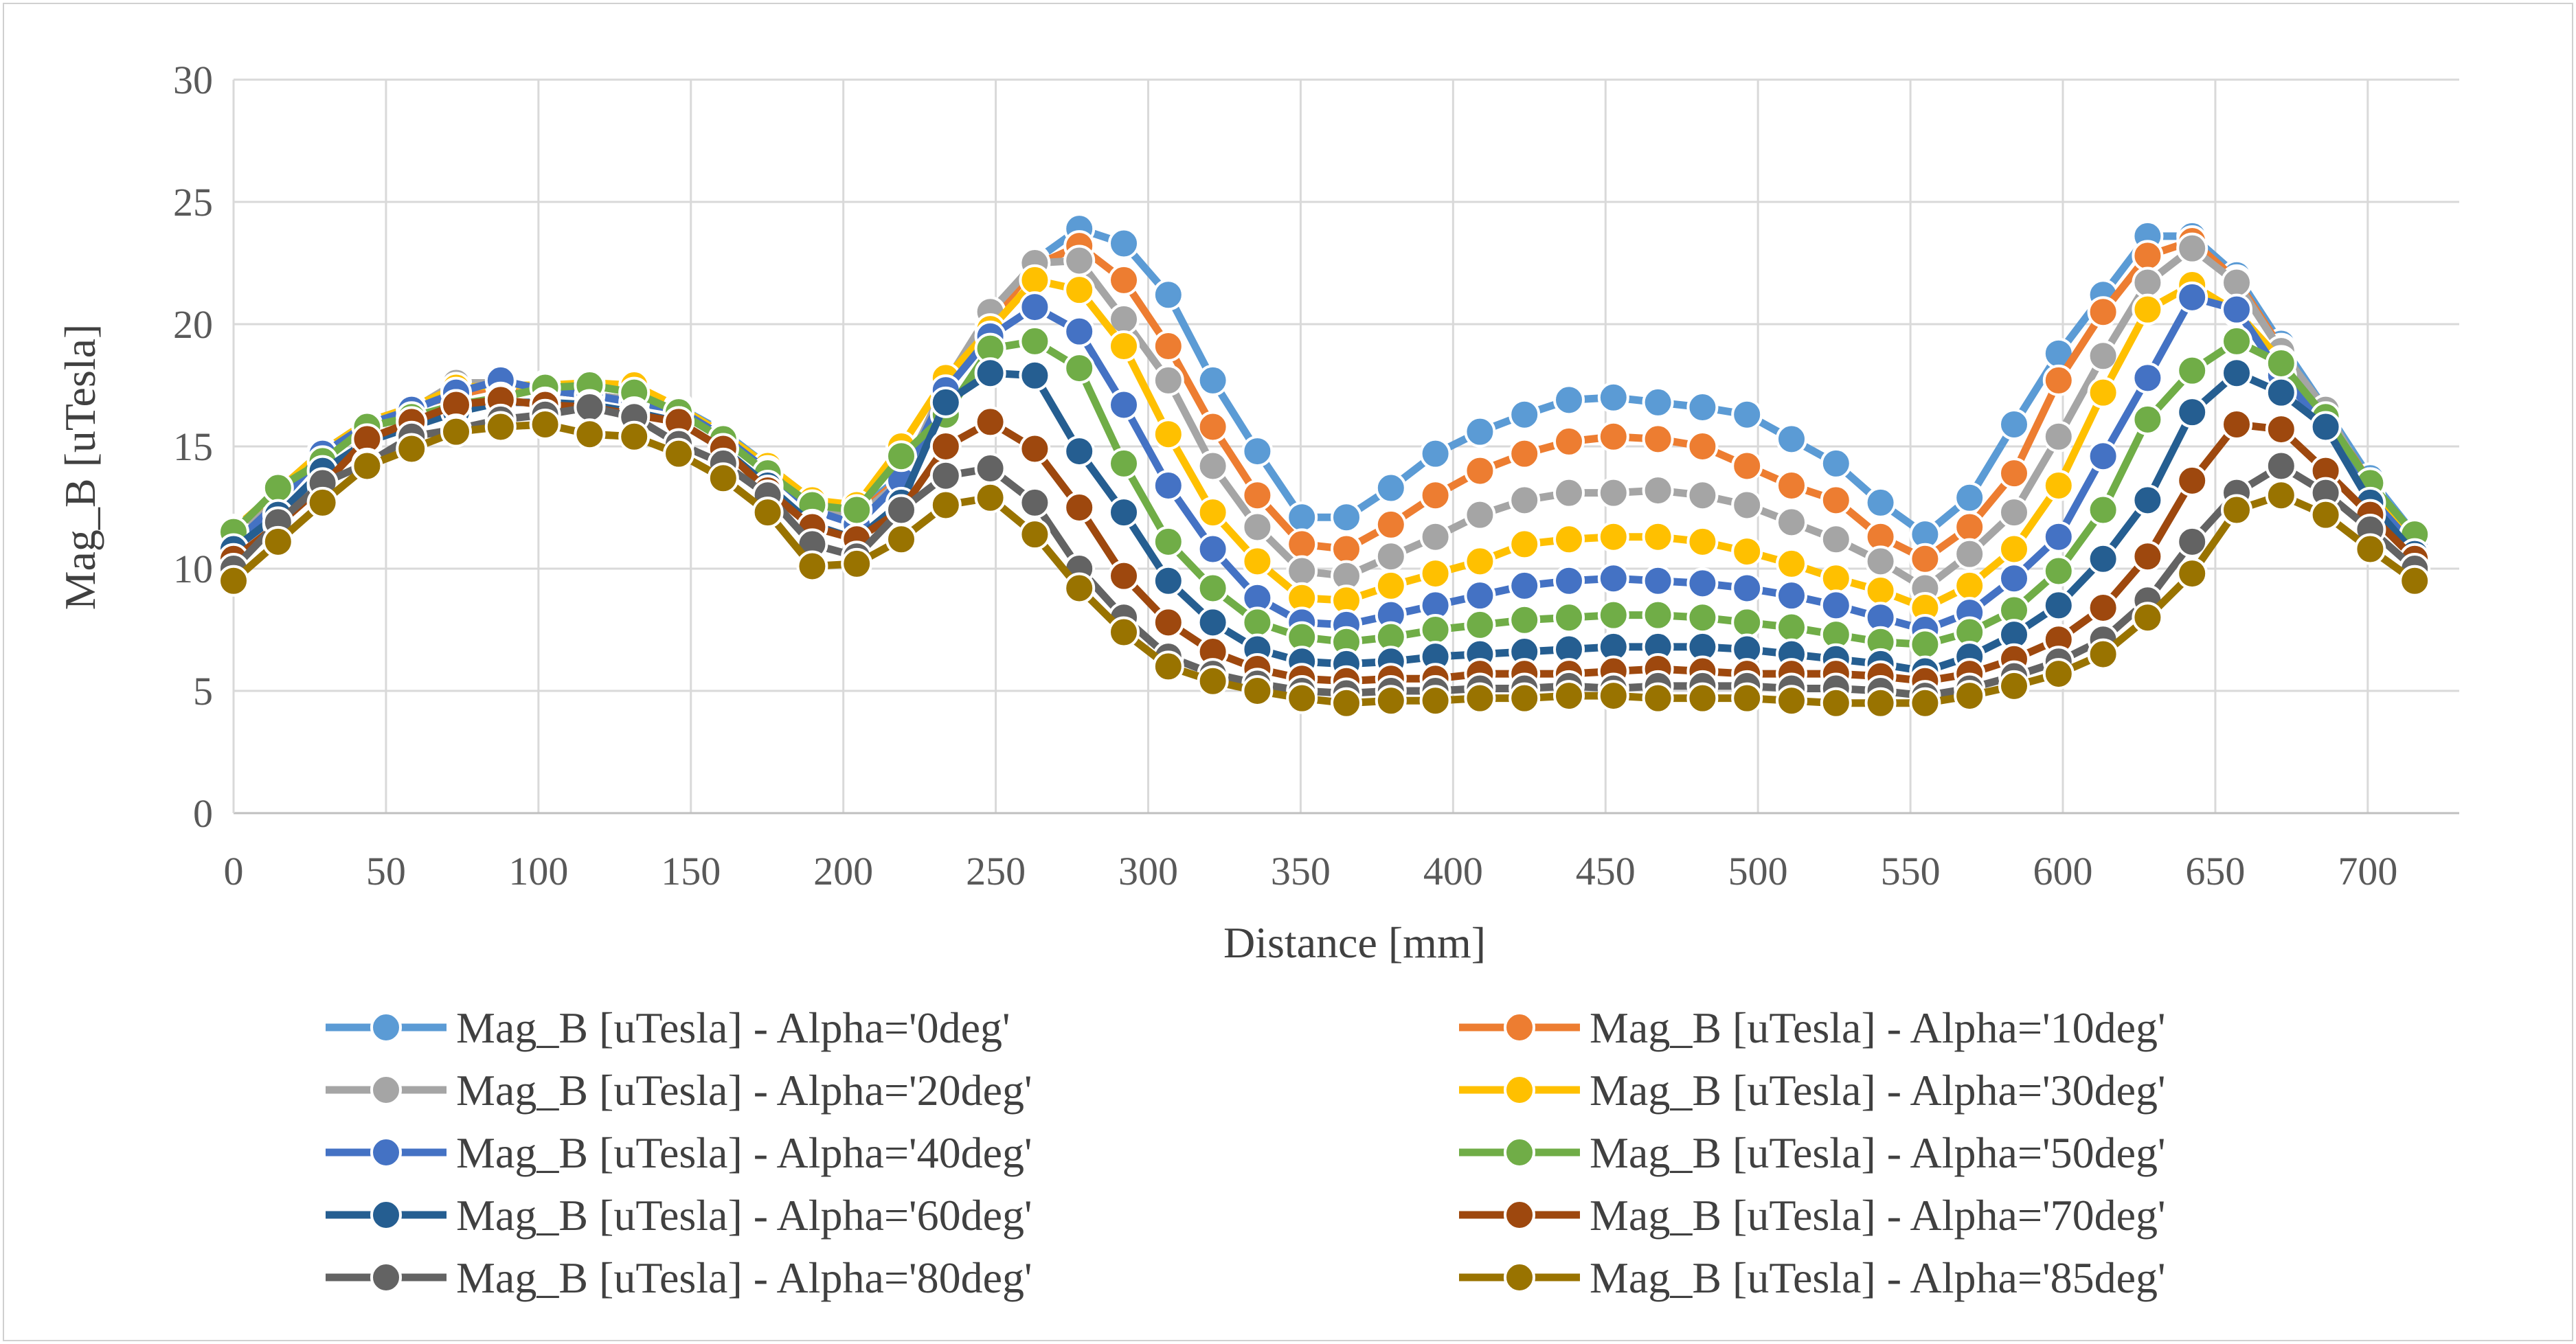  I want to click on legend-item: Mag_B [uTesla] - Alpha='0deg', so click(668, 1027).